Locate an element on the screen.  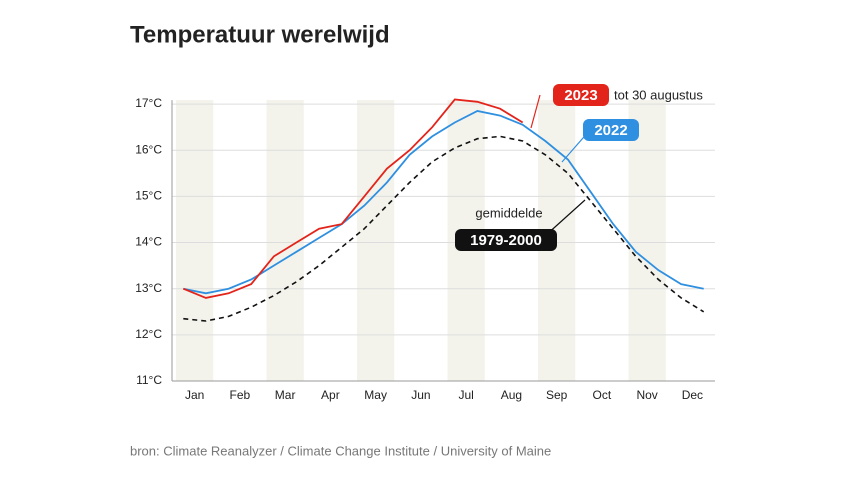
chart-title: Temperatuur werelwijd is located at coordinates (260, 34).